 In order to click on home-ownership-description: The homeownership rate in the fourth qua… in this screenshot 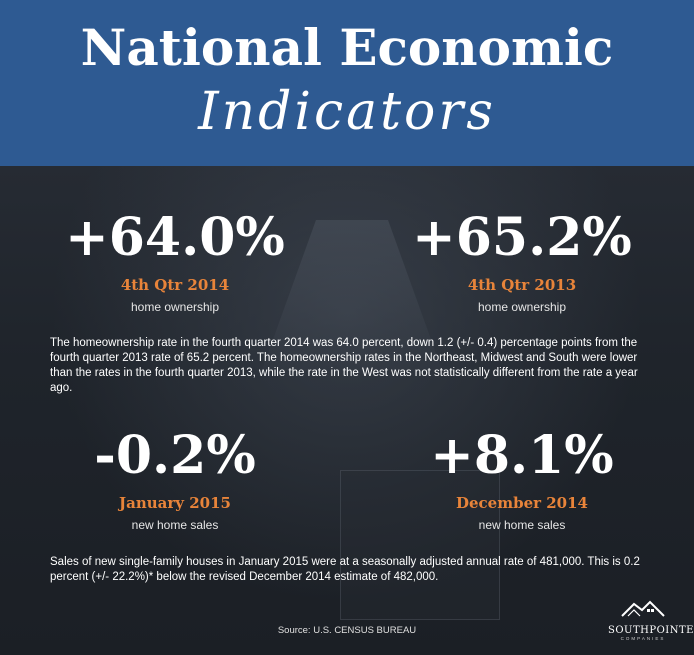, I will do `click(344, 365)`.